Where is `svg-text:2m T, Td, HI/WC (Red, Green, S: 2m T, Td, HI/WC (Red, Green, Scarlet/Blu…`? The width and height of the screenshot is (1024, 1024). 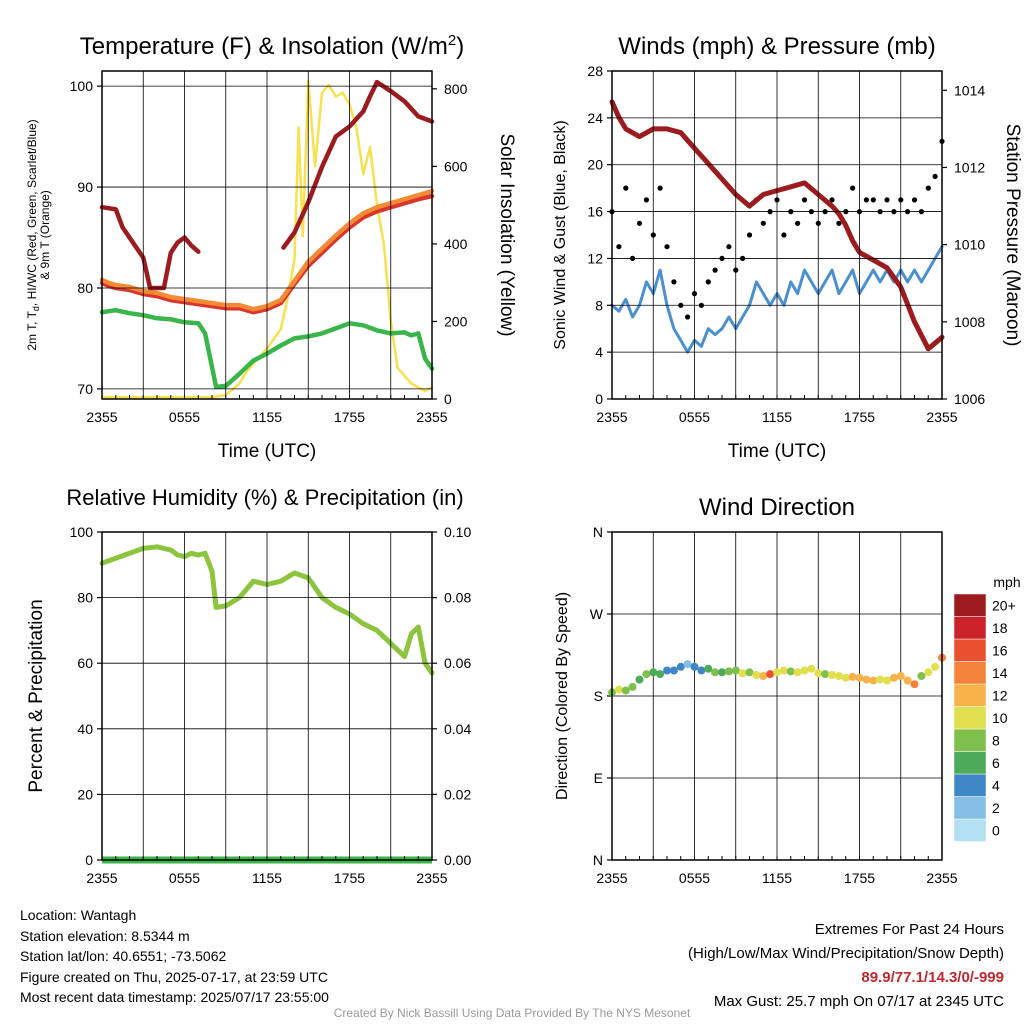 svg-text:2m T, Td, HI/WC (Red, Green, S: 2m T, Td, HI/WC (Red, Green, Scarlet/Blu… is located at coordinates (33, 234).